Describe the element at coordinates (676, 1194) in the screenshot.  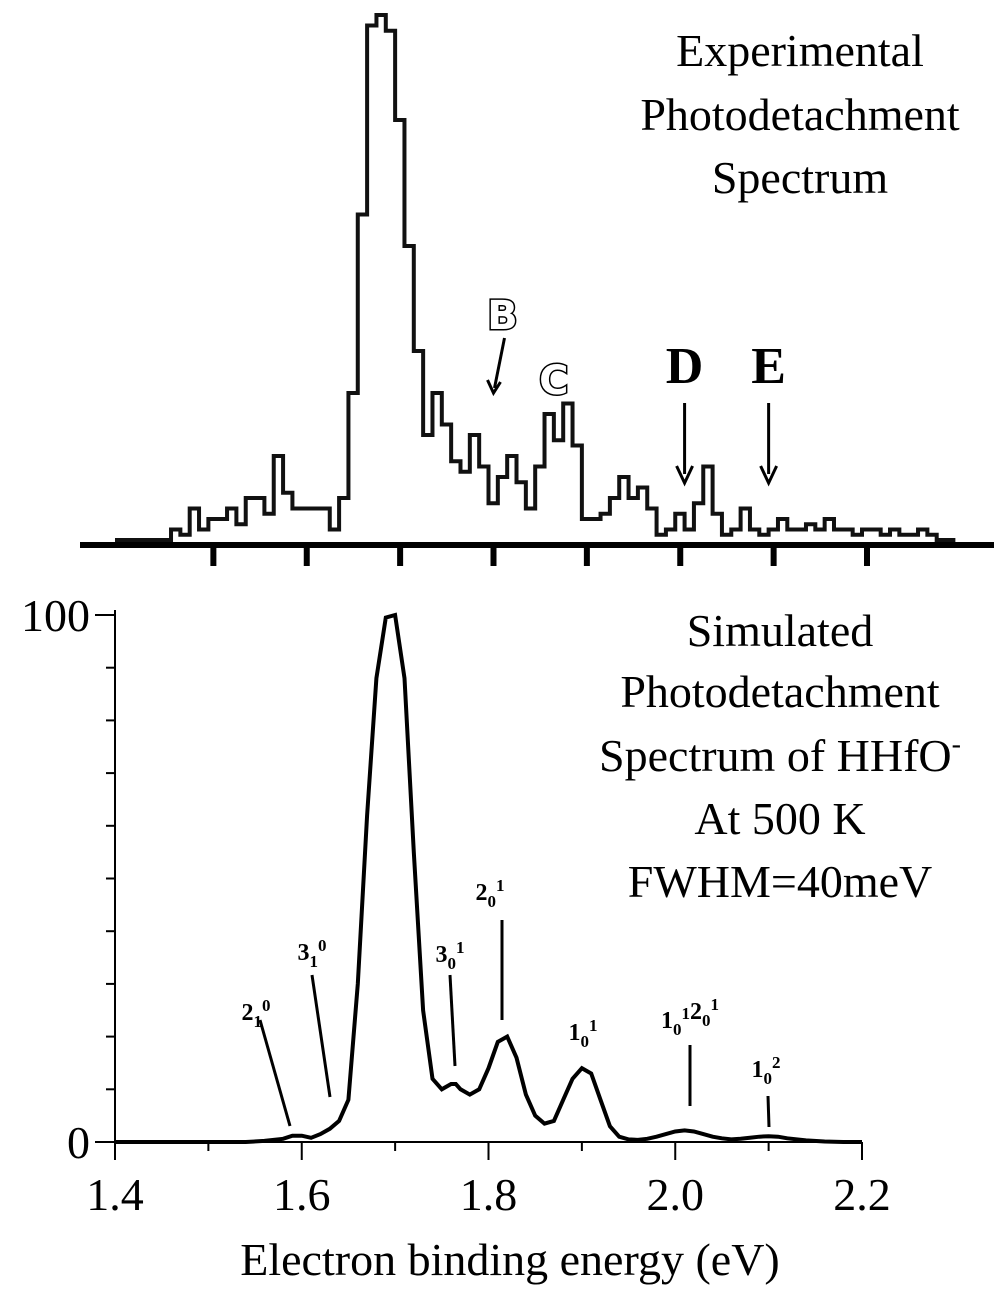
I see `x-tick-label-2.0: 2.0` at that location.